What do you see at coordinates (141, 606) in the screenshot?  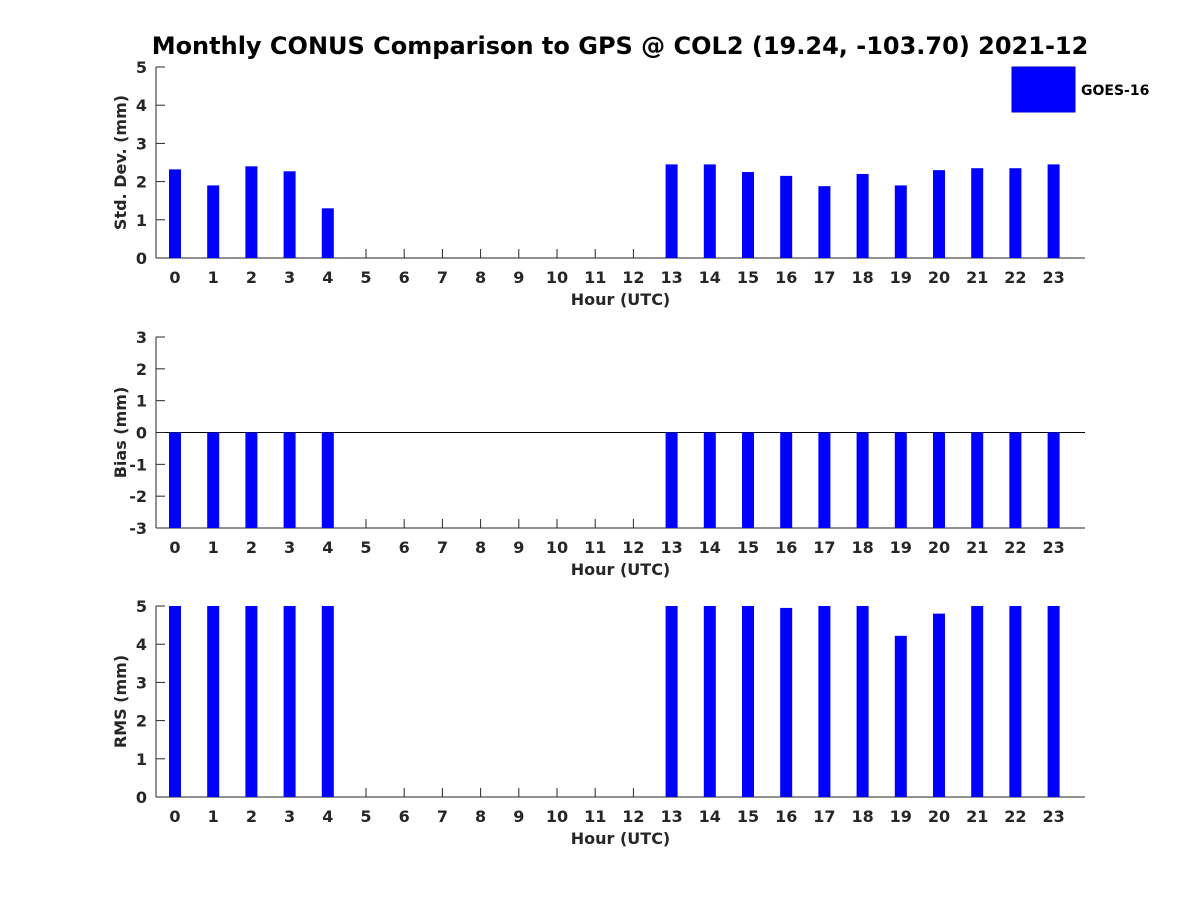 I see `y-tick-label: 5` at bounding box center [141, 606].